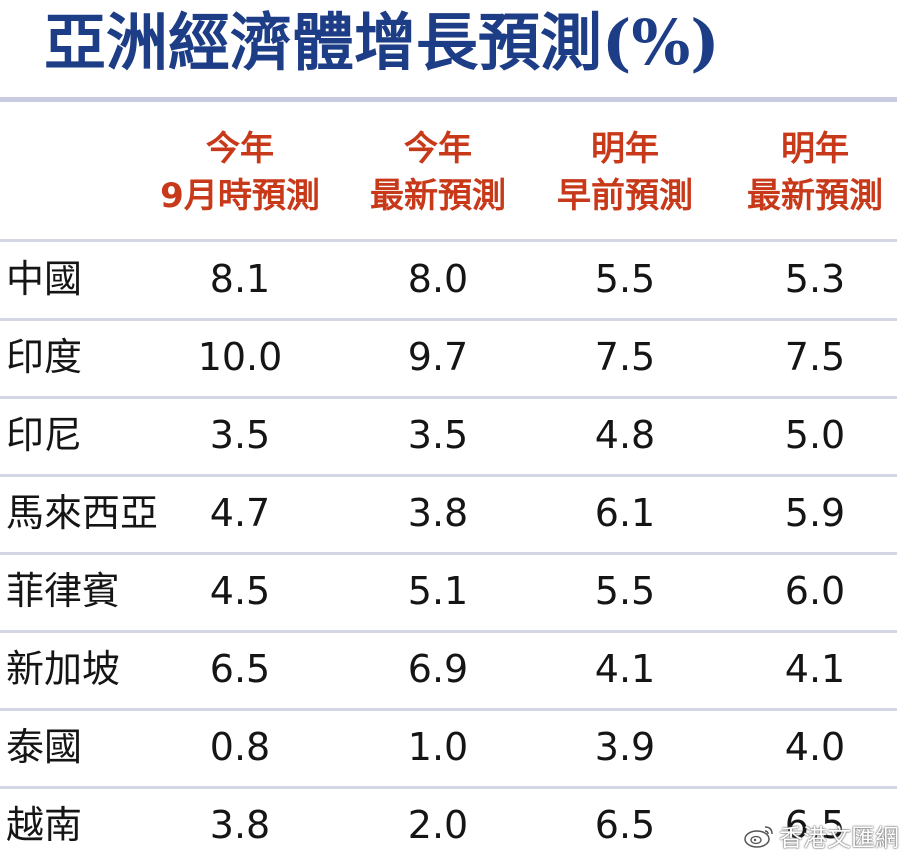  Describe the element at coordinates (240, 513) in the screenshot. I see `value-cell: 4.7` at that location.